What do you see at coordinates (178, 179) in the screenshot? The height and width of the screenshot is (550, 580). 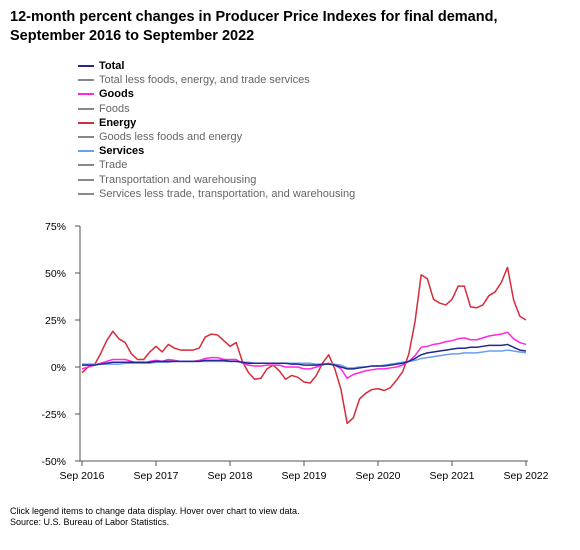 I see `legend-label: Transportation and warehousing` at bounding box center [178, 179].